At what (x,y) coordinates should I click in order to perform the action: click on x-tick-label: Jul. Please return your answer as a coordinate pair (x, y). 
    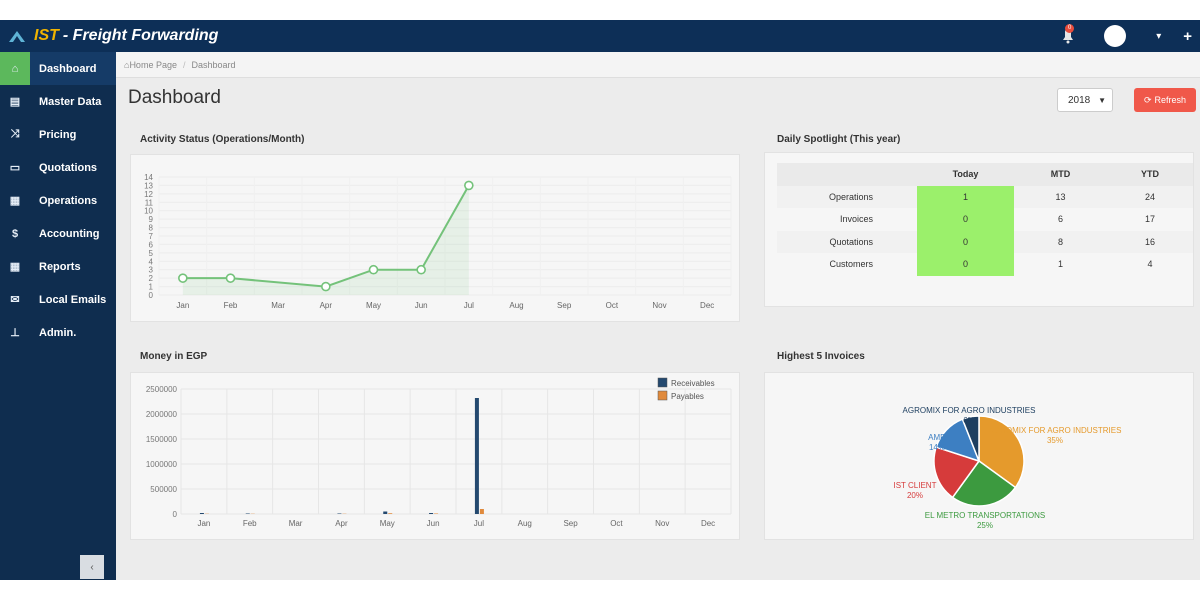
    Looking at the image, I should click on (479, 523).